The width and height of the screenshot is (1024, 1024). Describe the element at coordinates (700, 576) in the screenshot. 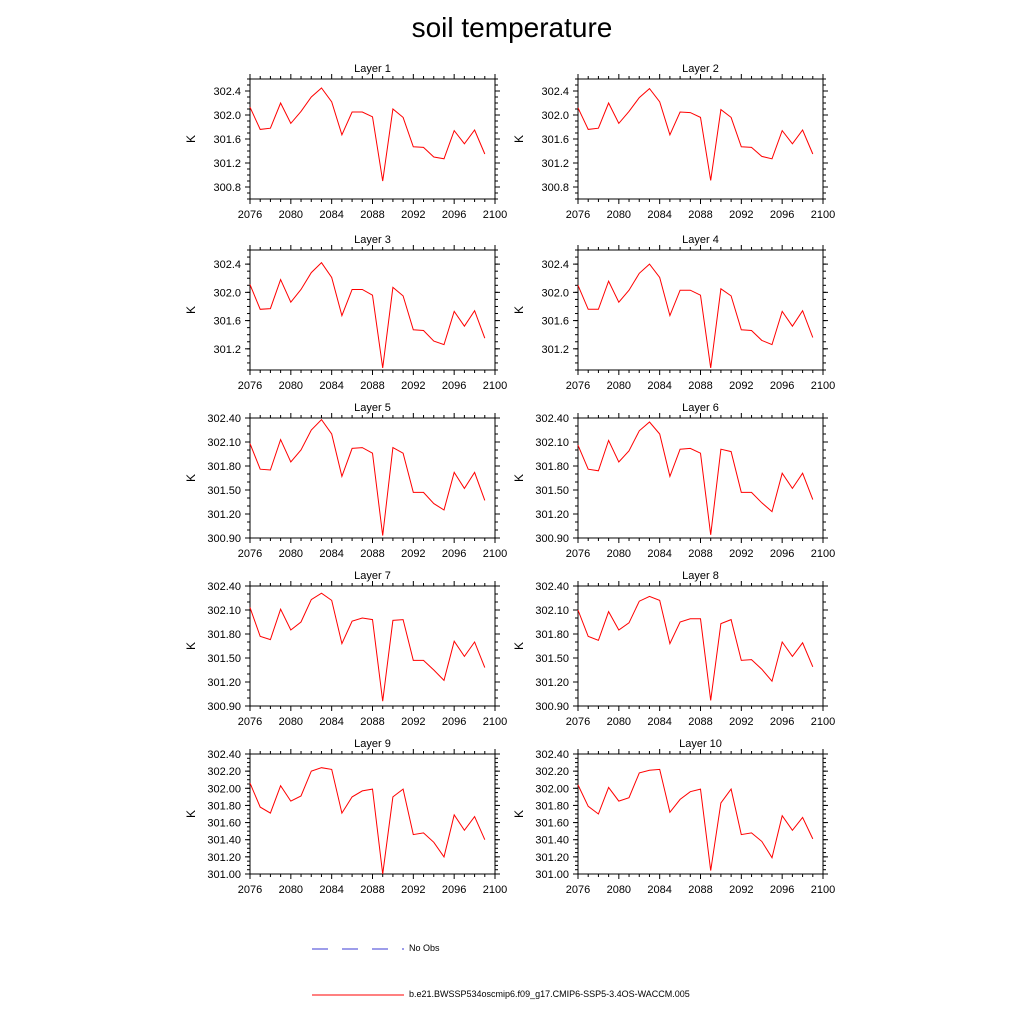

I see `panel-title: Layer 8` at that location.